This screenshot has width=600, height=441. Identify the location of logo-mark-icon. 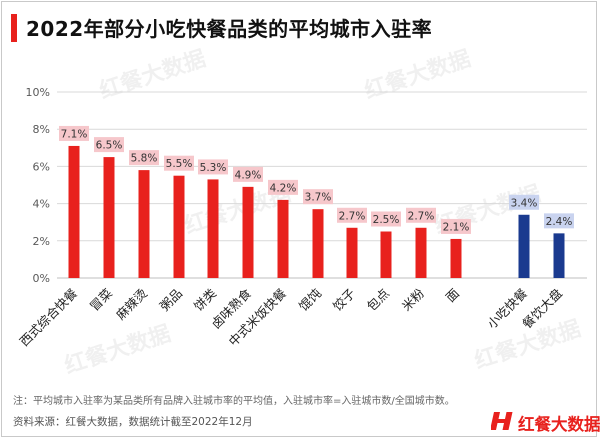
(502, 421).